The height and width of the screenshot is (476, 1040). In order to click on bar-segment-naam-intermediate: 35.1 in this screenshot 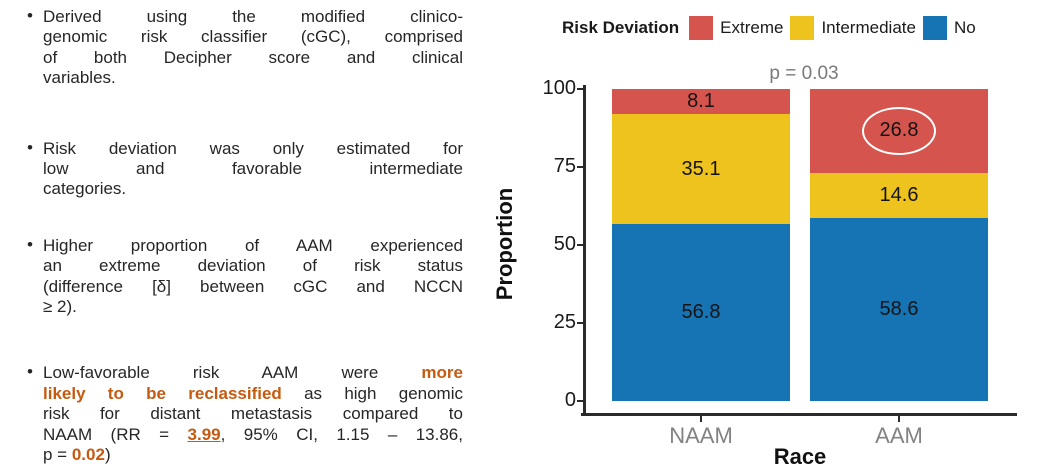, I will do `click(701, 169)`.